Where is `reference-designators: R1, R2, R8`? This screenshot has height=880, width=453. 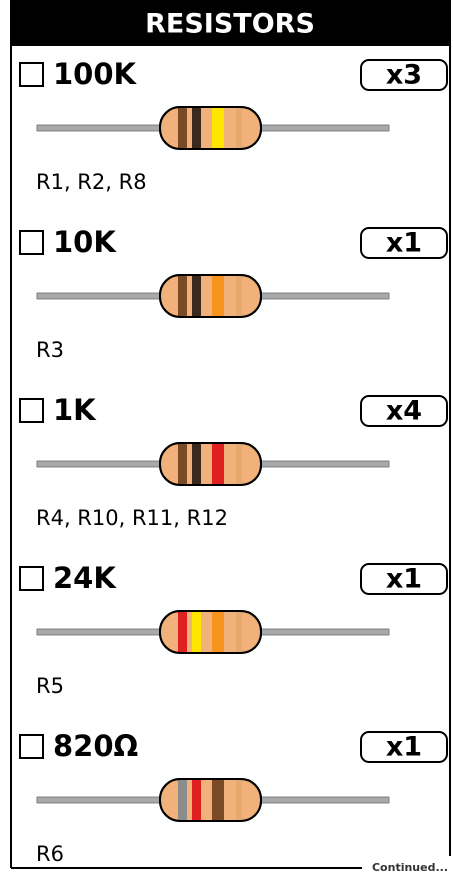
reference-designators: R1, R2, R8 is located at coordinates (91, 182).